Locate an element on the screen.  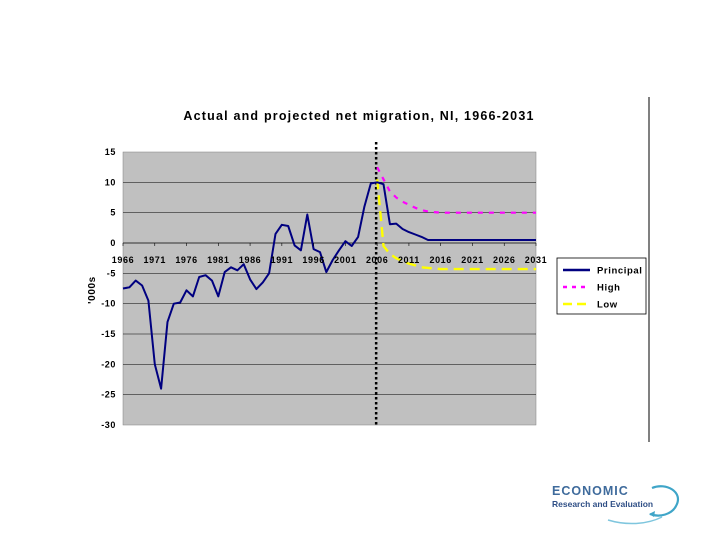
y-tick-label: -15 is located at coordinates (108, 334).